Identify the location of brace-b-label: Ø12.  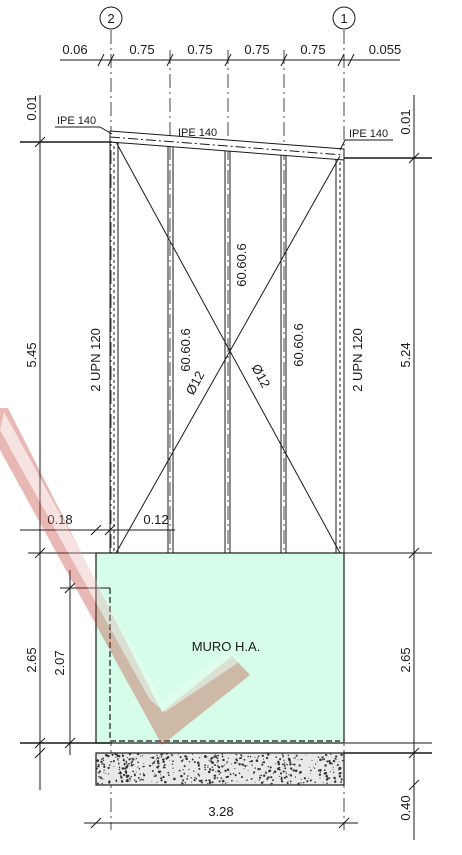
(261, 376).